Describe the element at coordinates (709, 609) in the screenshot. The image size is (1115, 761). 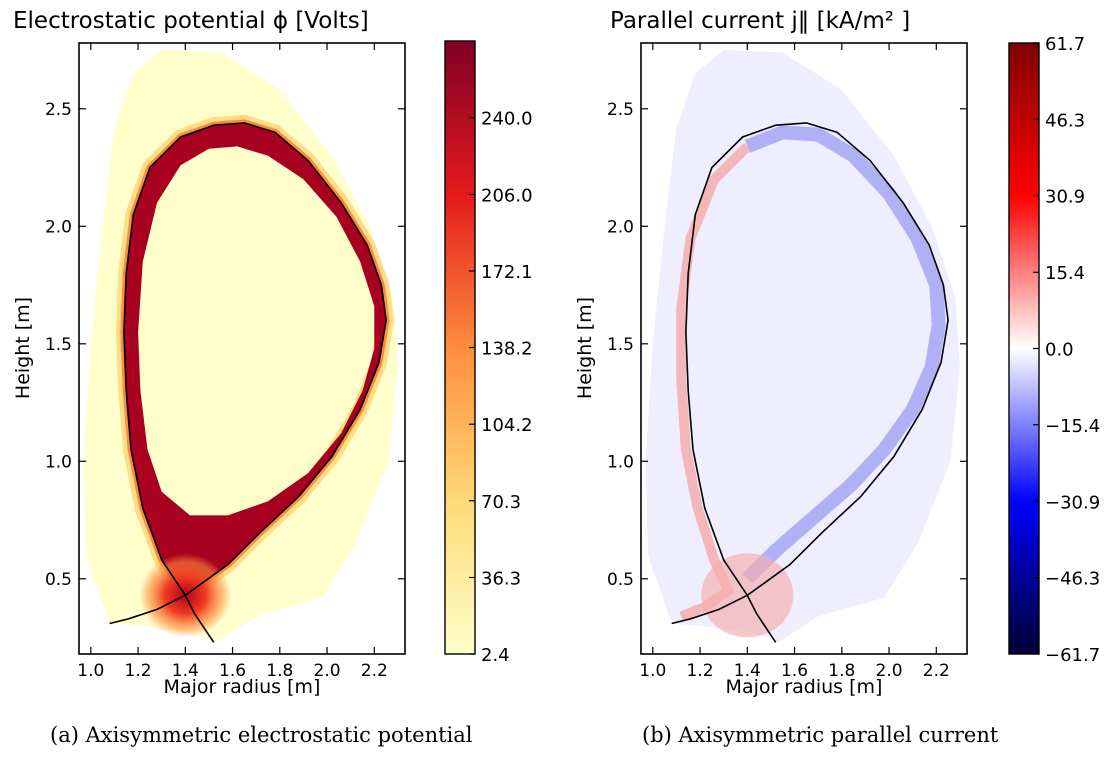
I see `divertor-leg-inner-b` at that location.